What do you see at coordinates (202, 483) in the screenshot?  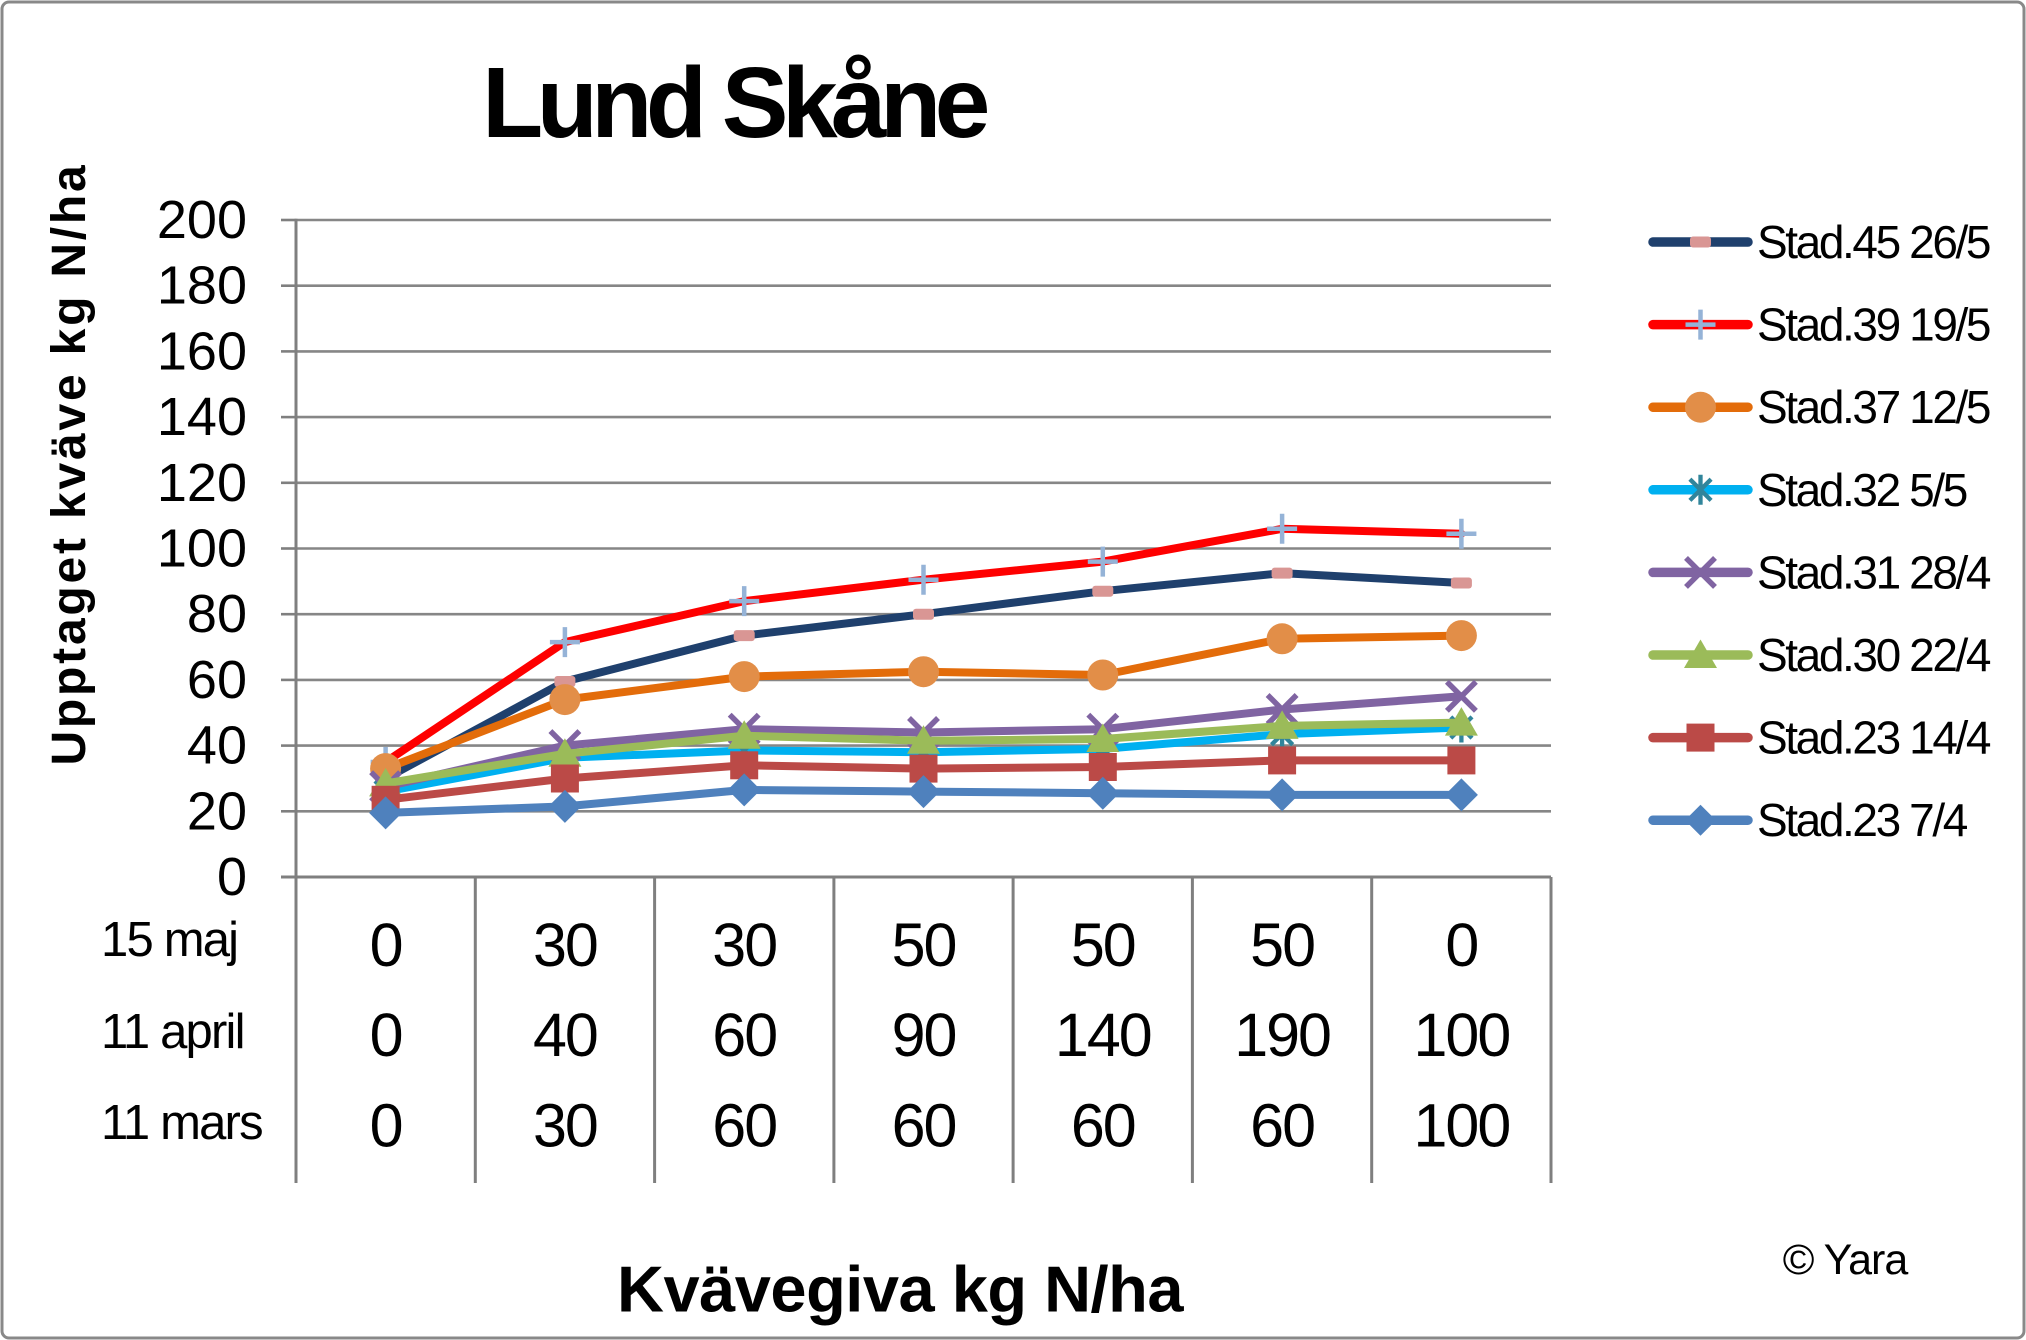 I see `svg-text: 120` at bounding box center [202, 483].